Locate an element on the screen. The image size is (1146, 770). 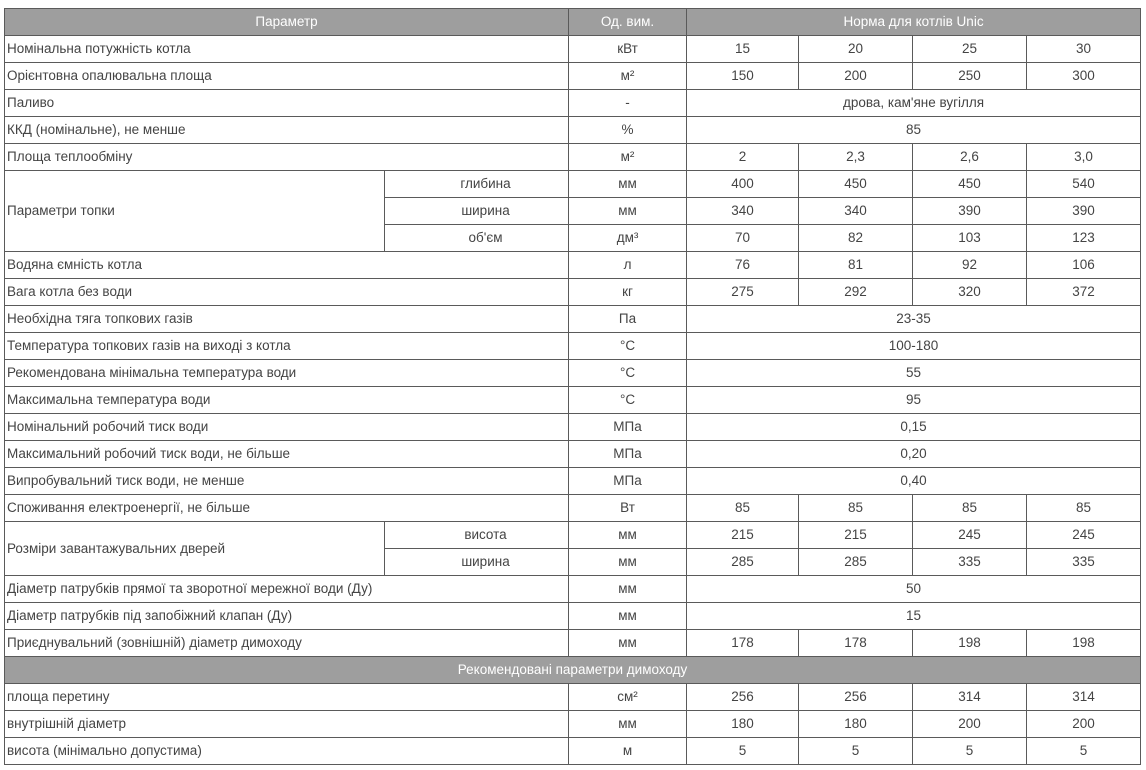
value-cell: 150 is located at coordinates (743, 76).